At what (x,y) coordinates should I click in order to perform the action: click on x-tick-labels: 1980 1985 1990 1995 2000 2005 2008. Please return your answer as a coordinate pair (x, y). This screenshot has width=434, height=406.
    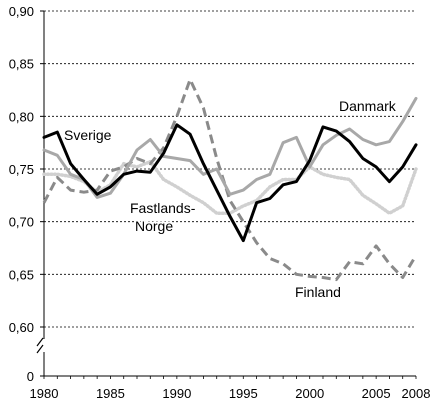
    Looking at the image, I should click on (230, 388).